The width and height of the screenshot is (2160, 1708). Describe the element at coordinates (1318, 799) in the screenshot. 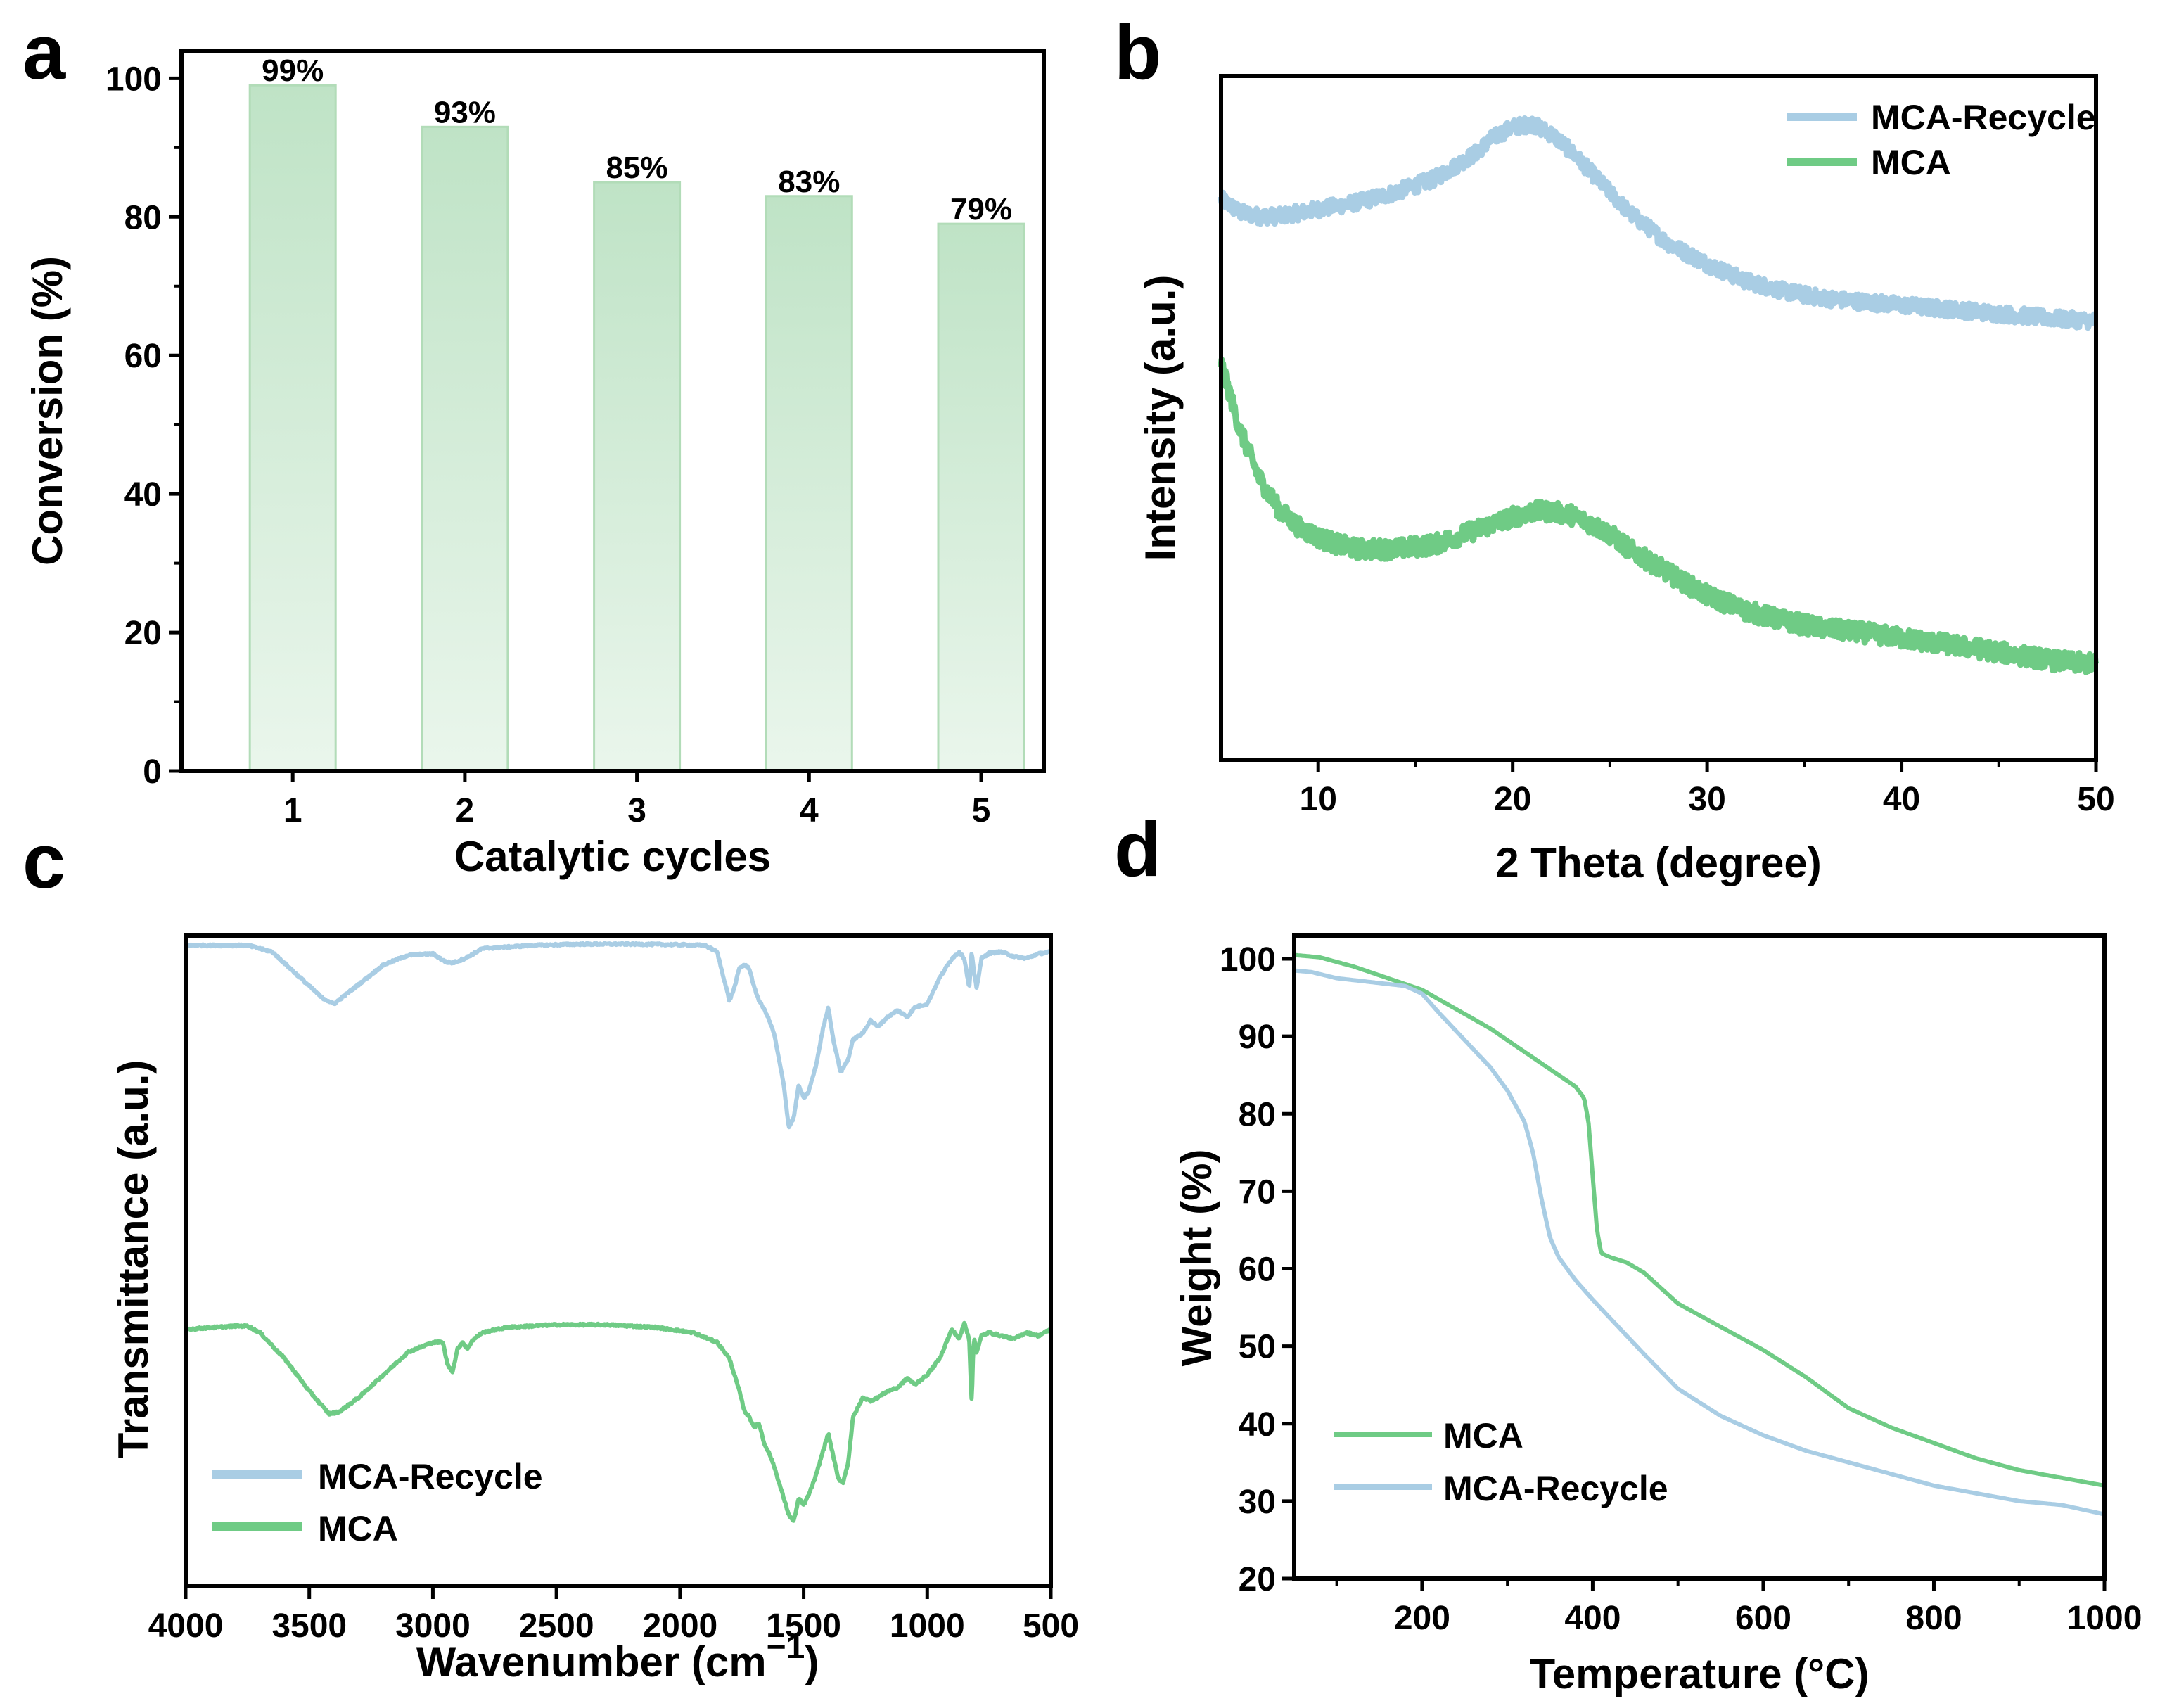

I see `b-x-tick-label: 10` at that location.